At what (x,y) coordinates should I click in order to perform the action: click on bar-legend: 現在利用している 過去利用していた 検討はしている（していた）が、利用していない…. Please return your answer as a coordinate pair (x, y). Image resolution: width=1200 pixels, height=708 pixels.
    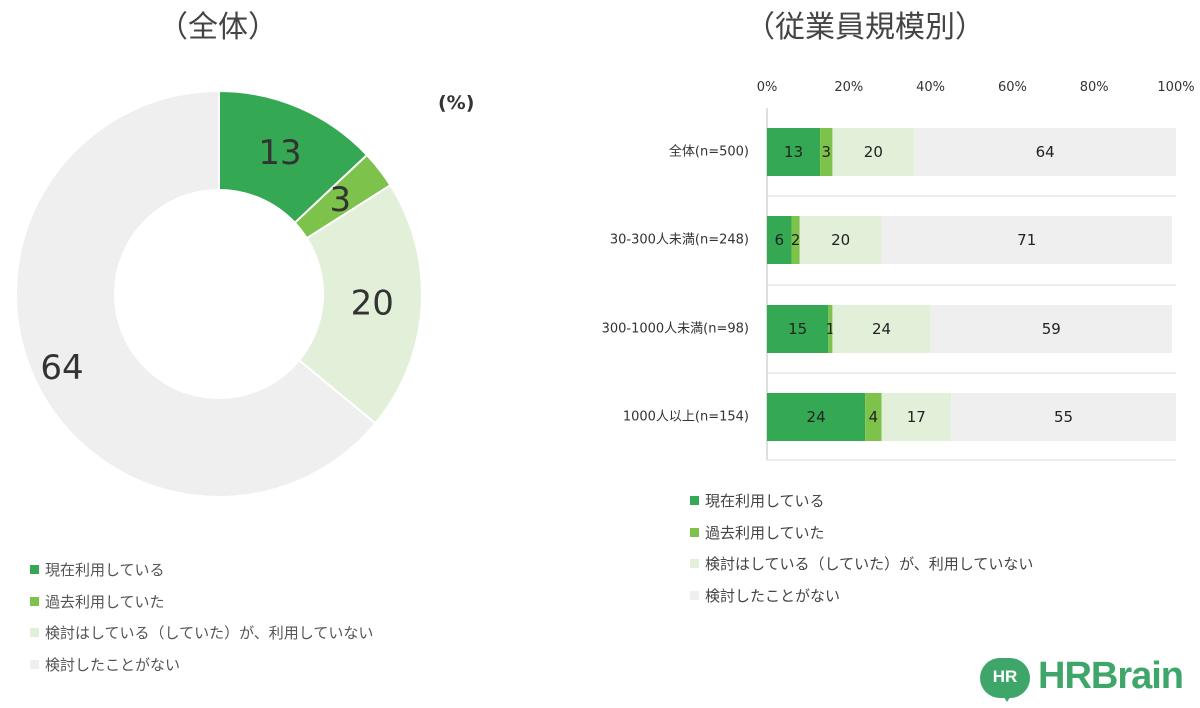
    Looking at the image, I should click on (861, 548).